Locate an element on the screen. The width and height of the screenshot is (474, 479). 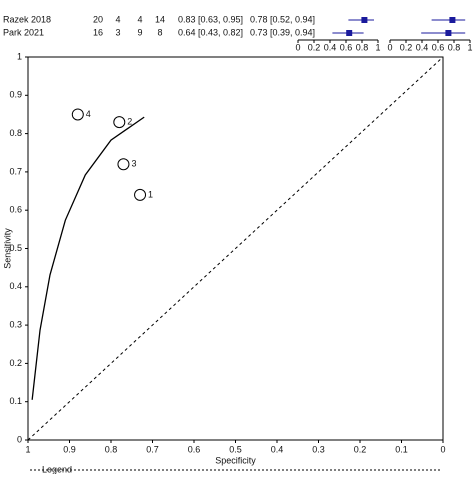
x-tick-label: 0.2 is located at coordinates (360, 449).